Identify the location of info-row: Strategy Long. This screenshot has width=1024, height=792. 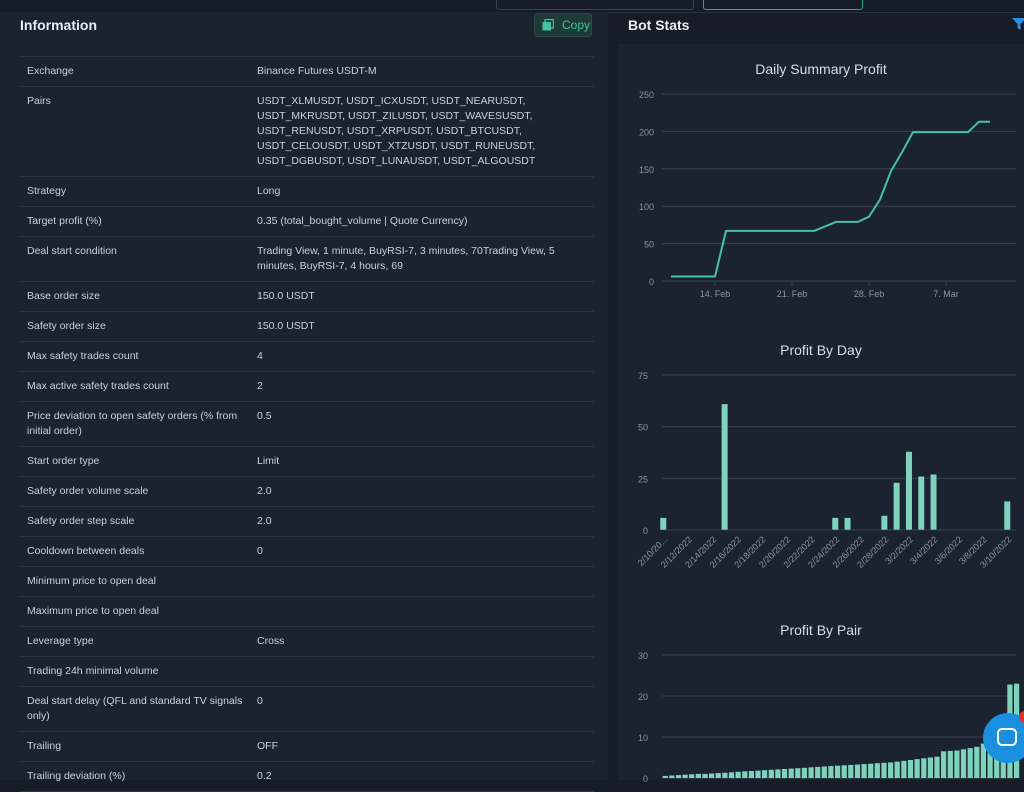
(307, 191).